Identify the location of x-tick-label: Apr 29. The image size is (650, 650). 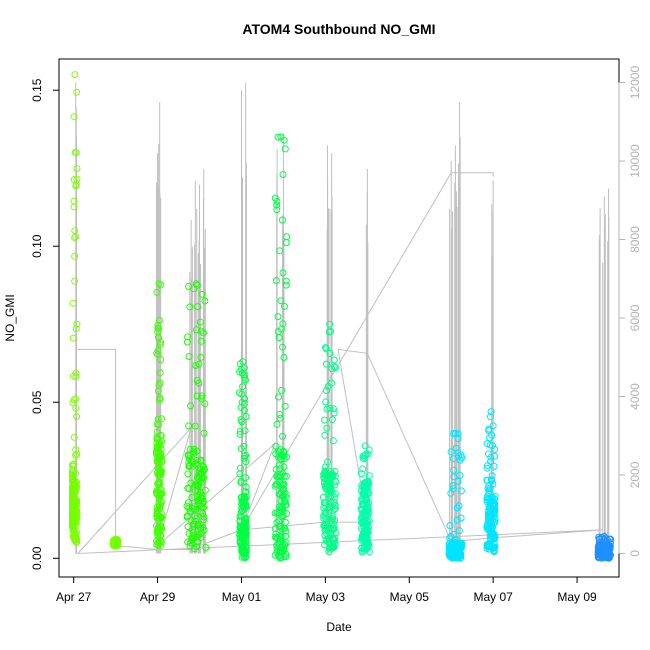
(158, 597).